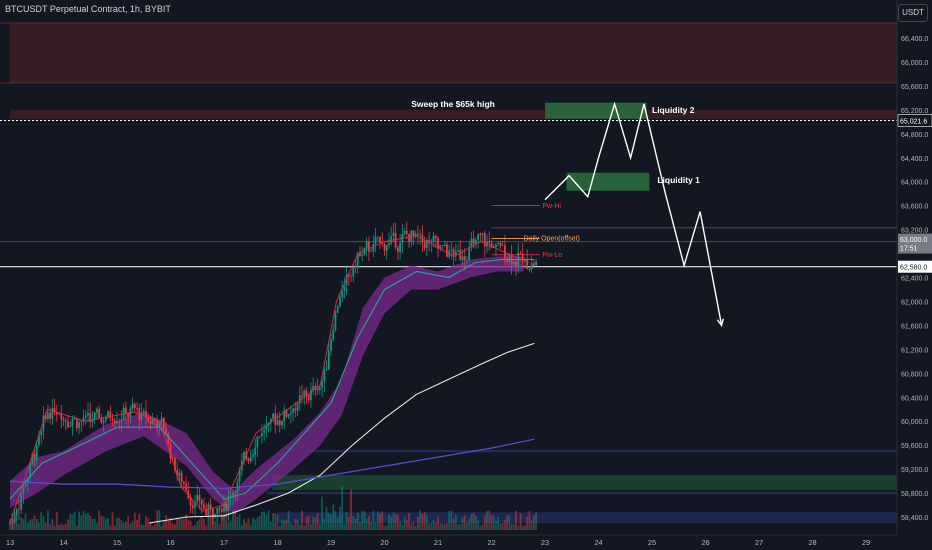 The image size is (932, 550). I want to click on blue-band-lower, so click(587, 517).